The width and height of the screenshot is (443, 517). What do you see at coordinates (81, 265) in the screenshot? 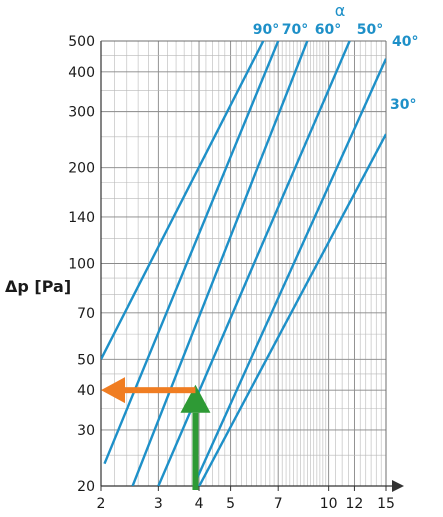
I see `y-tick-label: 100` at bounding box center [81, 265].